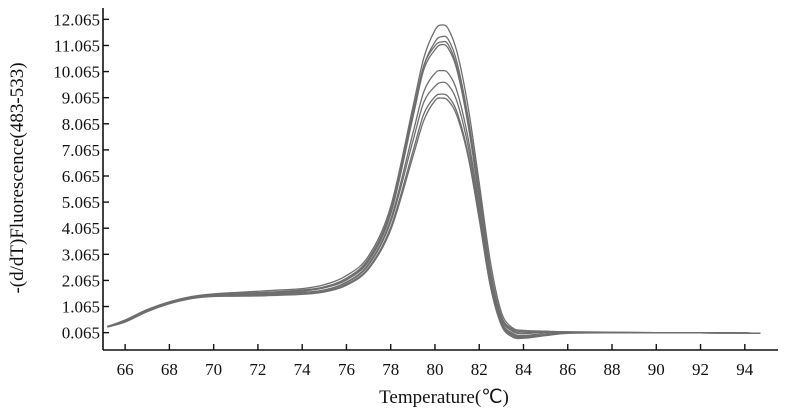  What do you see at coordinates (444, 397) in the screenshot?
I see `x-axis-title: Temperature(℃)` at bounding box center [444, 397].